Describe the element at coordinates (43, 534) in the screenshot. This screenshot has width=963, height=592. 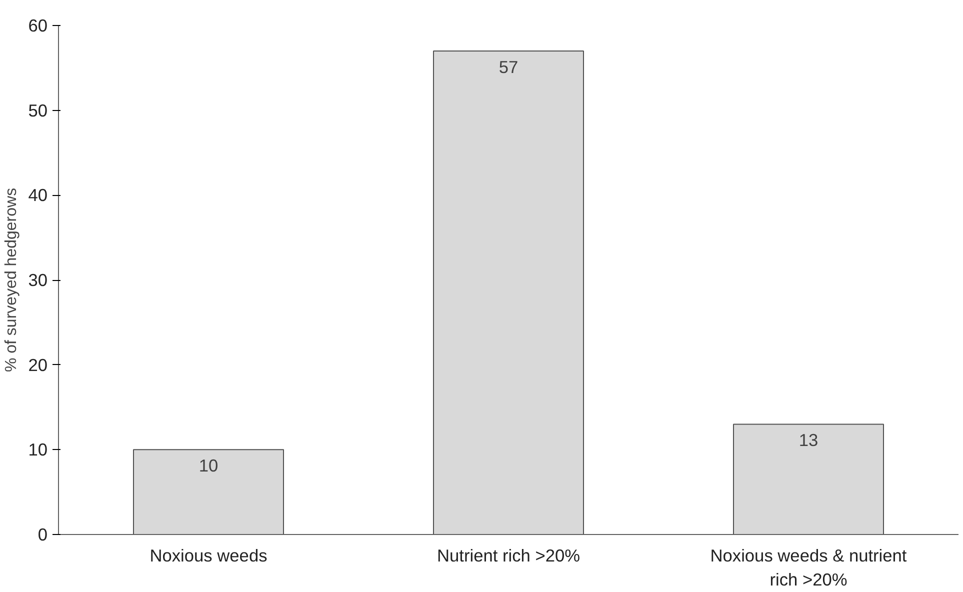
I see `y-tick-label: 0` at that location.